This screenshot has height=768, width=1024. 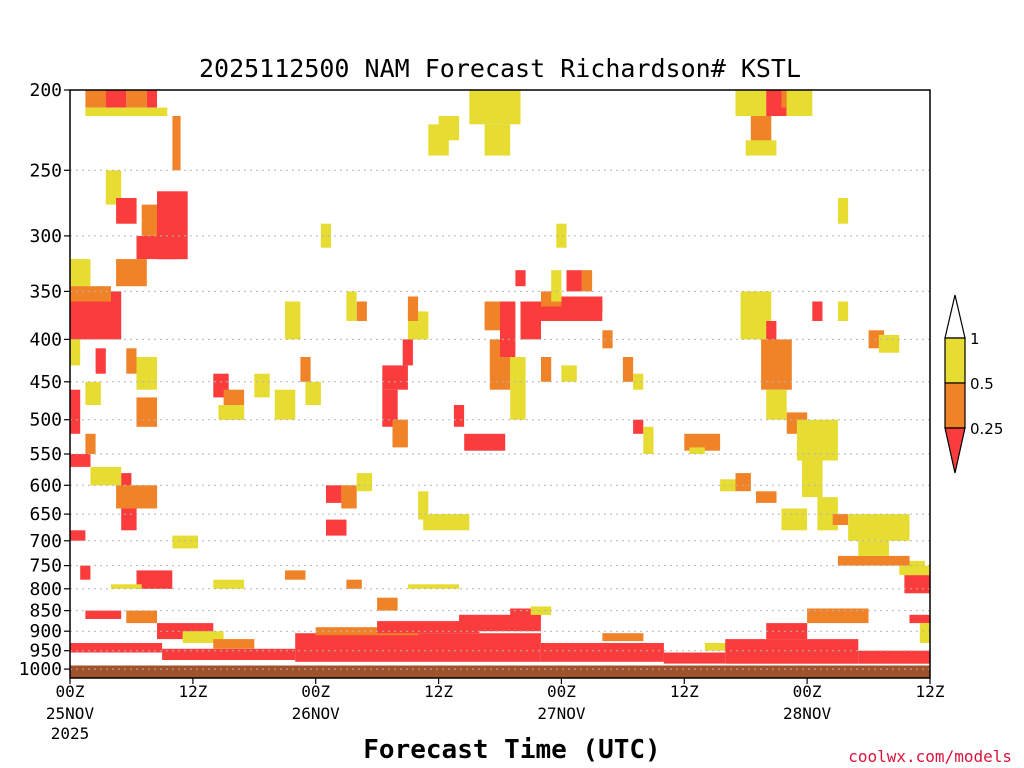 What do you see at coordinates (45, 611) in the screenshot?
I see `y-tick-label: 850` at bounding box center [45, 611].